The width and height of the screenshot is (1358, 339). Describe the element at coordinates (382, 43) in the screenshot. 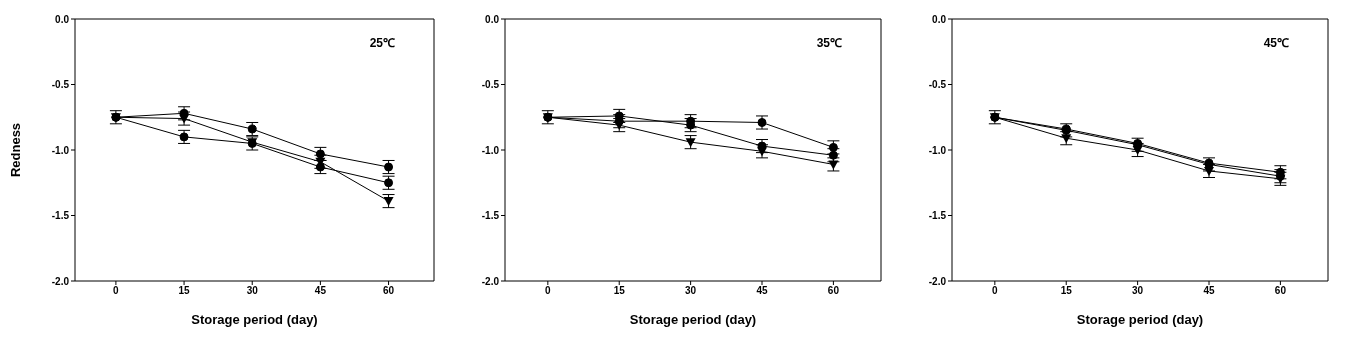

I see `annotation: 25℃` at that location.